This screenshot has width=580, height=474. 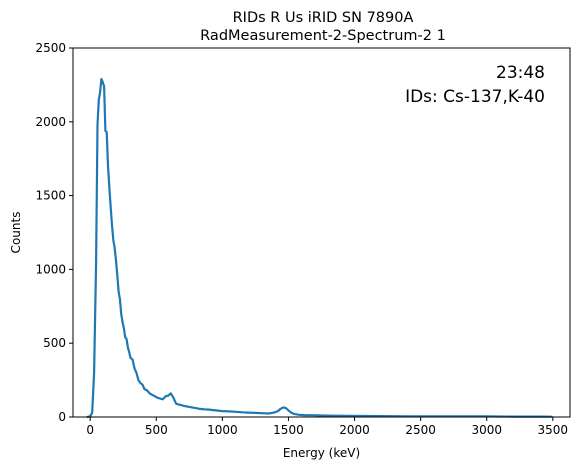 I want to click on x-axis-label: Energy (keV), so click(x=321, y=453).